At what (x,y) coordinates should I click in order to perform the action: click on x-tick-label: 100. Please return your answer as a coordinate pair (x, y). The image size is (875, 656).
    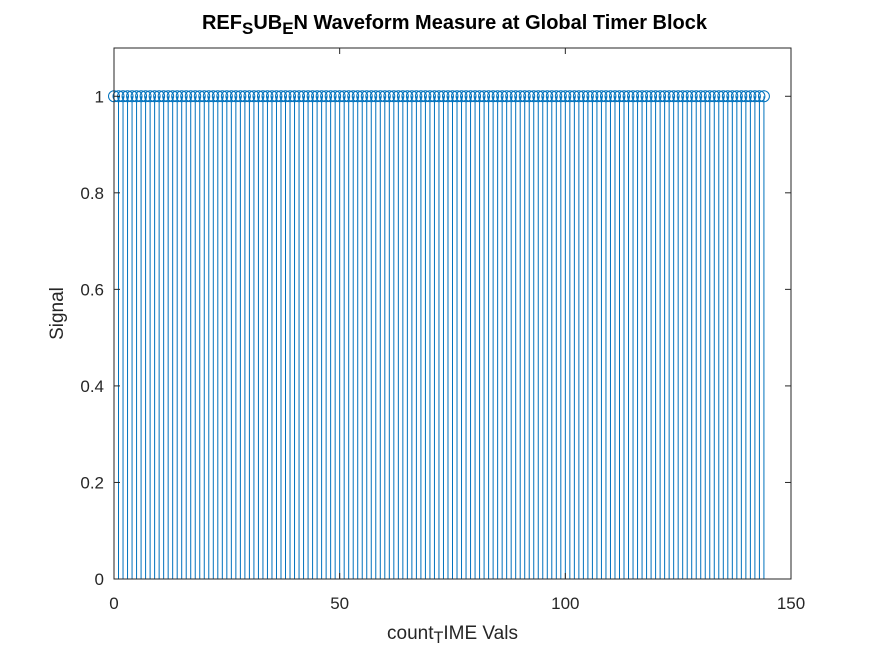
    Looking at the image, I should click on (565, 603).